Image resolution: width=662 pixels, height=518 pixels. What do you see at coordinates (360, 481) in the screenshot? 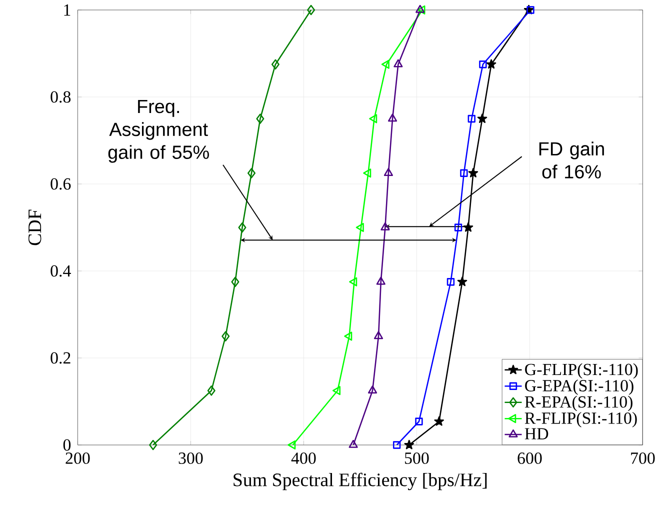
I see `x-axis-title: Sum Spectral Efficiency [bps/Hz]` at bounding box center [360, 481].